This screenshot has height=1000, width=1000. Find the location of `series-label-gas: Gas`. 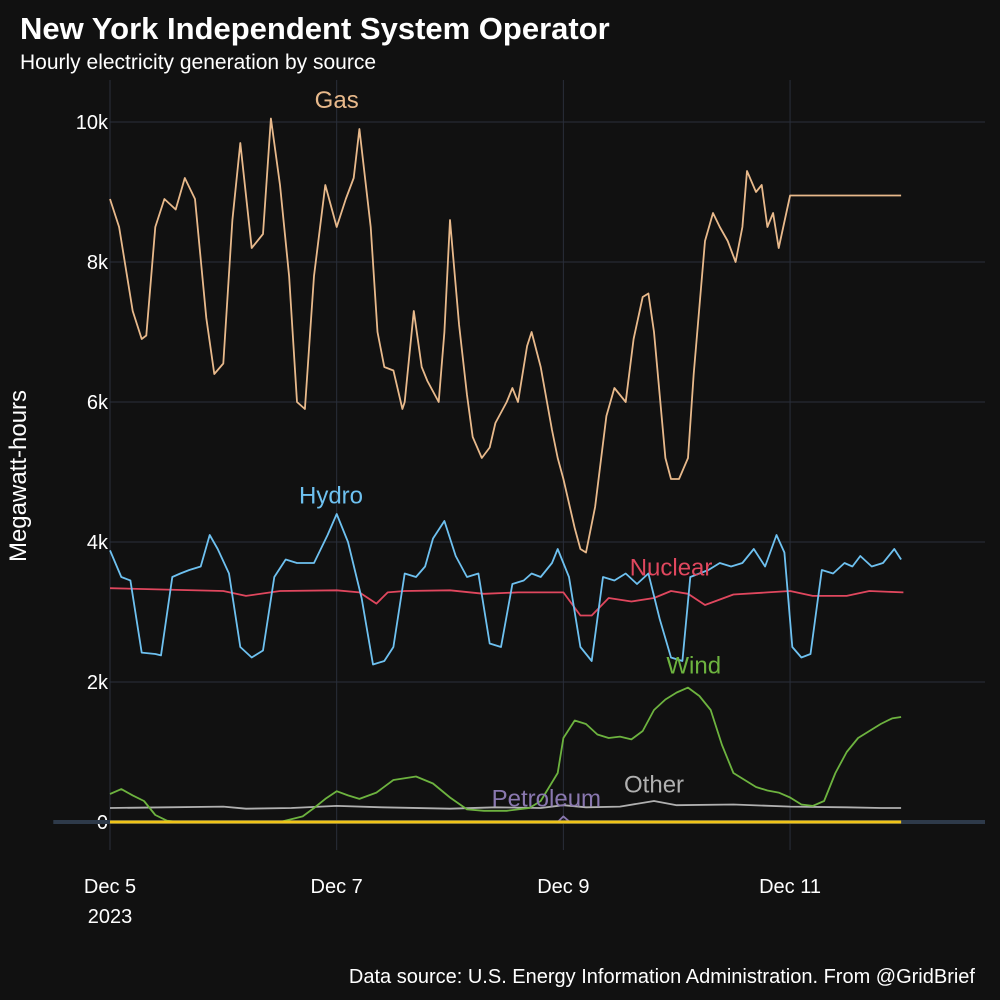

series-label-gas: Gas is located at coordinates (337, 100).